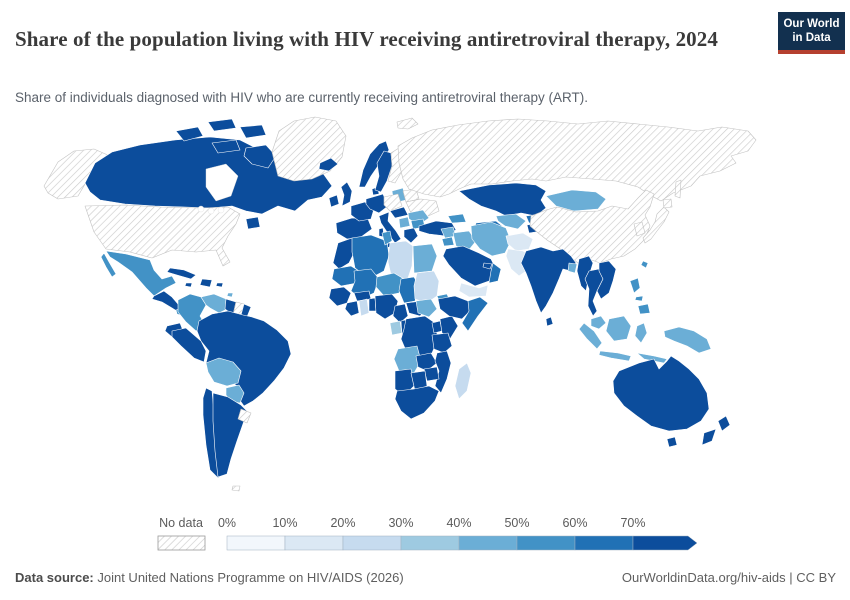 This screenshot has width=850, height=600. What do you see at coordinates (426, 362) in the screenshot?
I see `country-zambia` at bounding box center [426, 362].